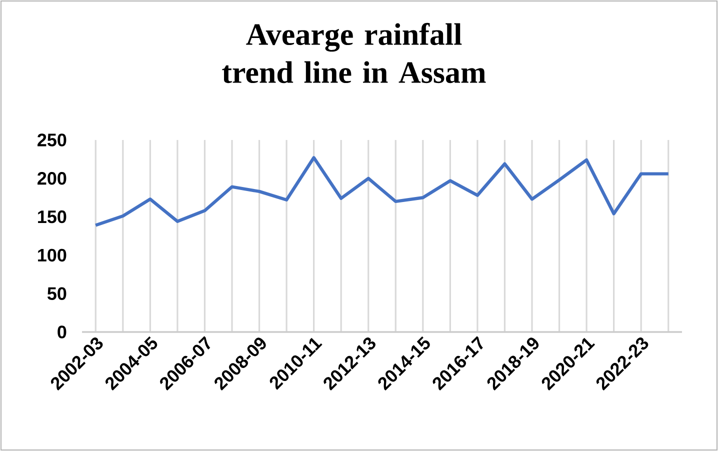  I want to click on y-tick-label: 200, so click(52, 178).